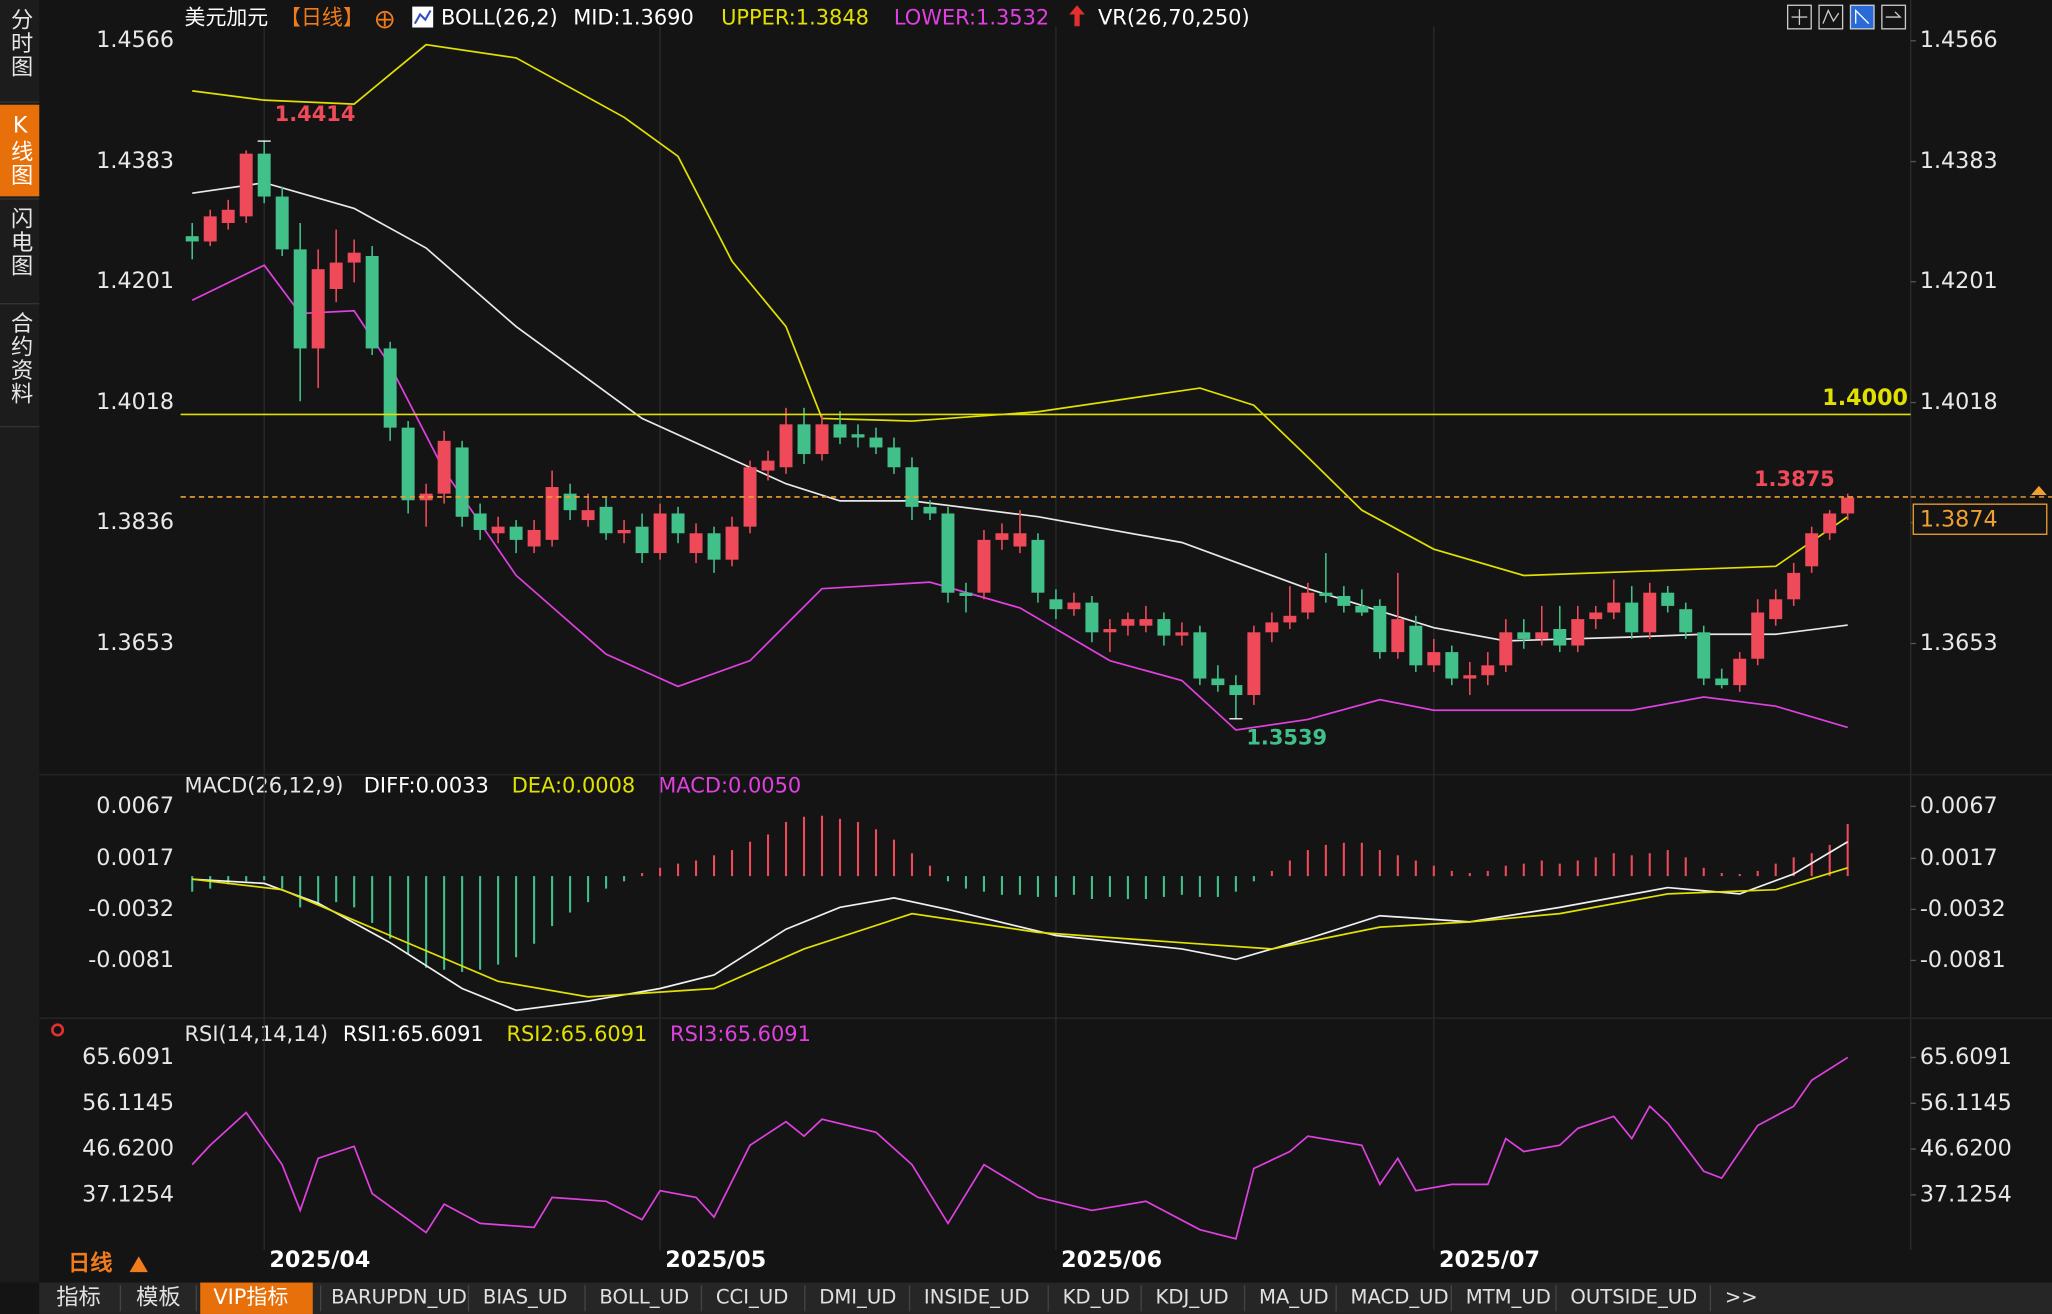 The height and width of the screenshot is (1314, 2052). Describe the element at coordinates (795, 17) in the screenshot. I see `legend-entry: UPPER:1.3848` at that location.